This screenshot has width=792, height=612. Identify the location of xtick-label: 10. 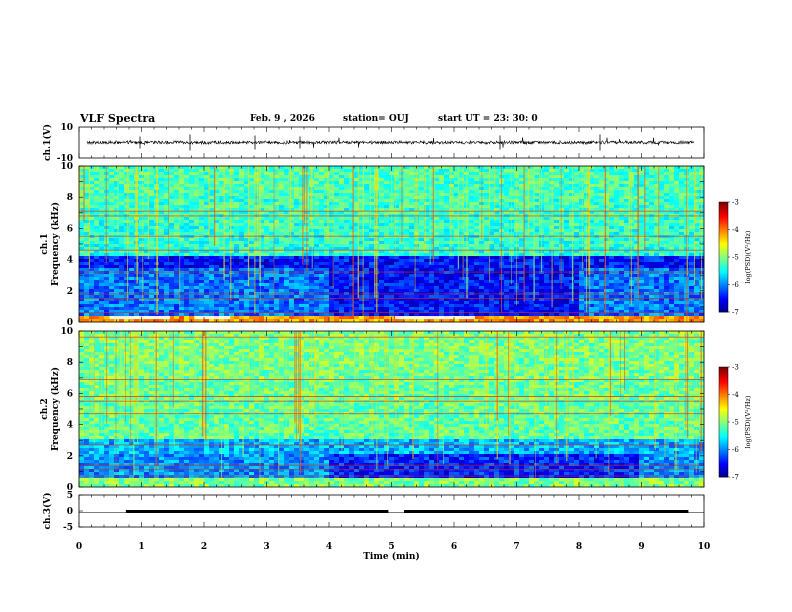
(704, 547).